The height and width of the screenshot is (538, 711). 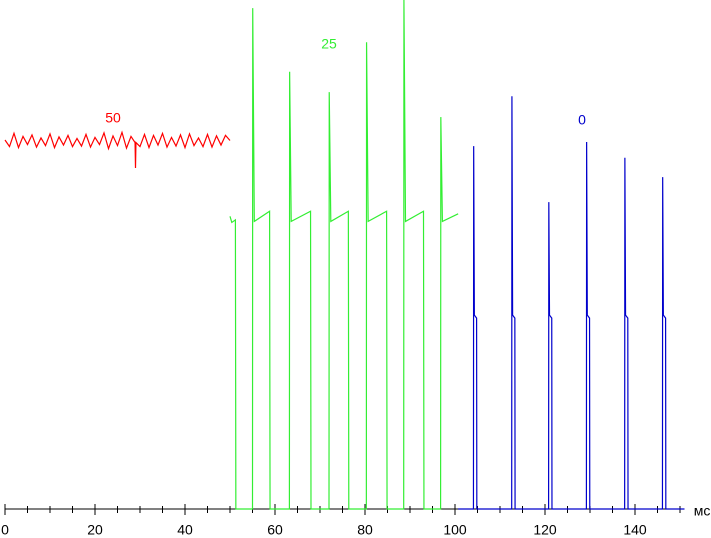 I want to click on trace-label: 0, so click(x=582, y=120).